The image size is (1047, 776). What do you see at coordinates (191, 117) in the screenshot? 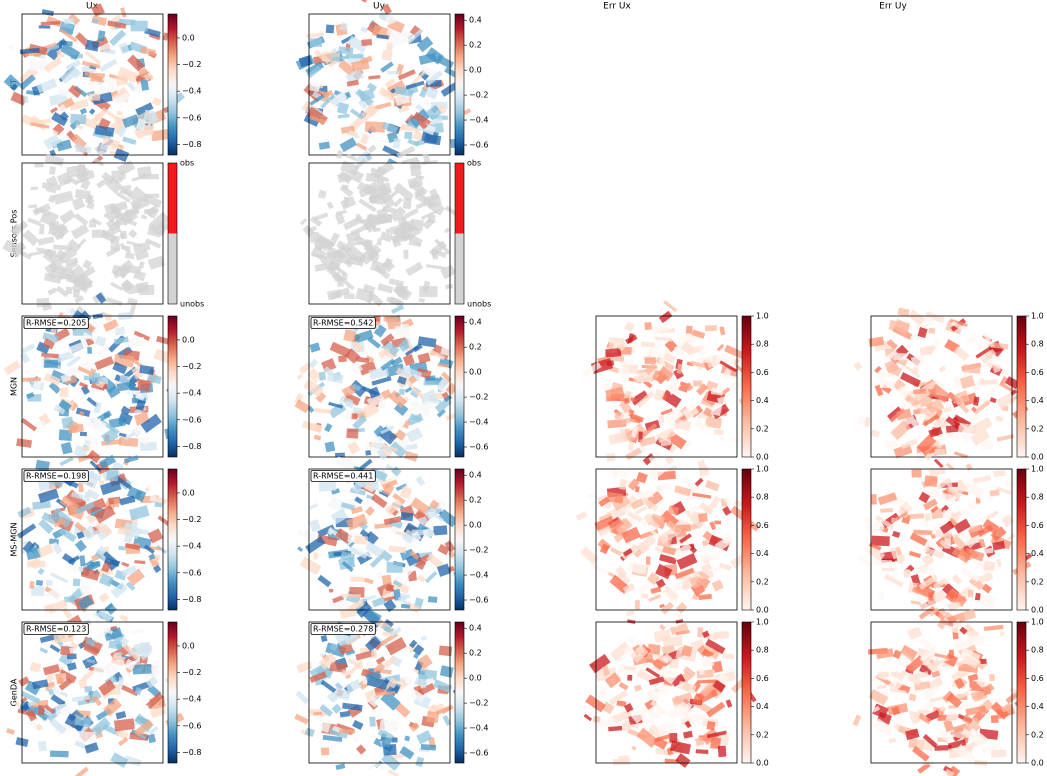
I see `colorbar-tick-label: −0.6` at bounding box center [191, 117].